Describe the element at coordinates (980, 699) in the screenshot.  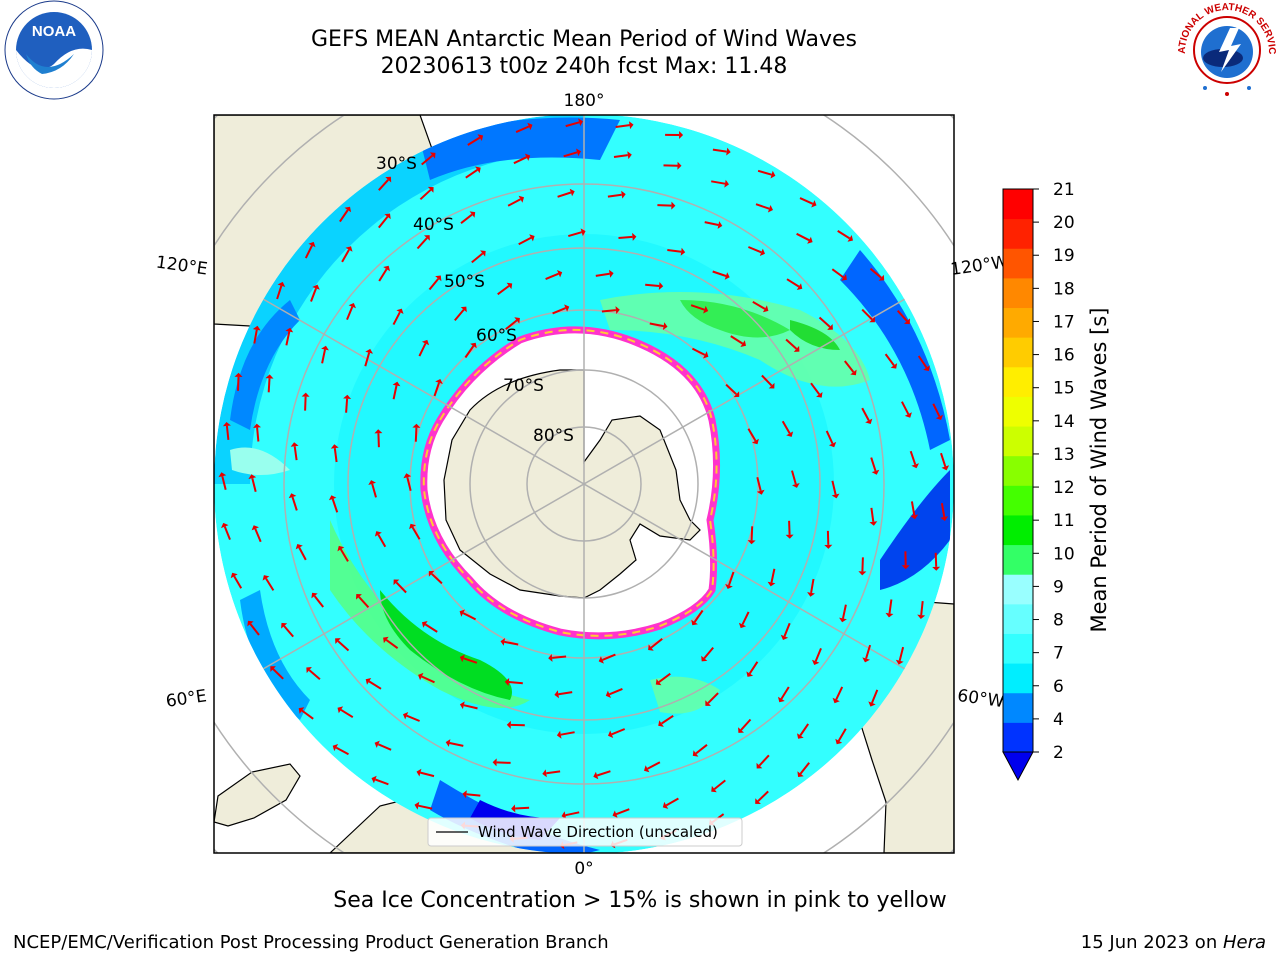
I see `lon-label-60w: 60°W` at that location.